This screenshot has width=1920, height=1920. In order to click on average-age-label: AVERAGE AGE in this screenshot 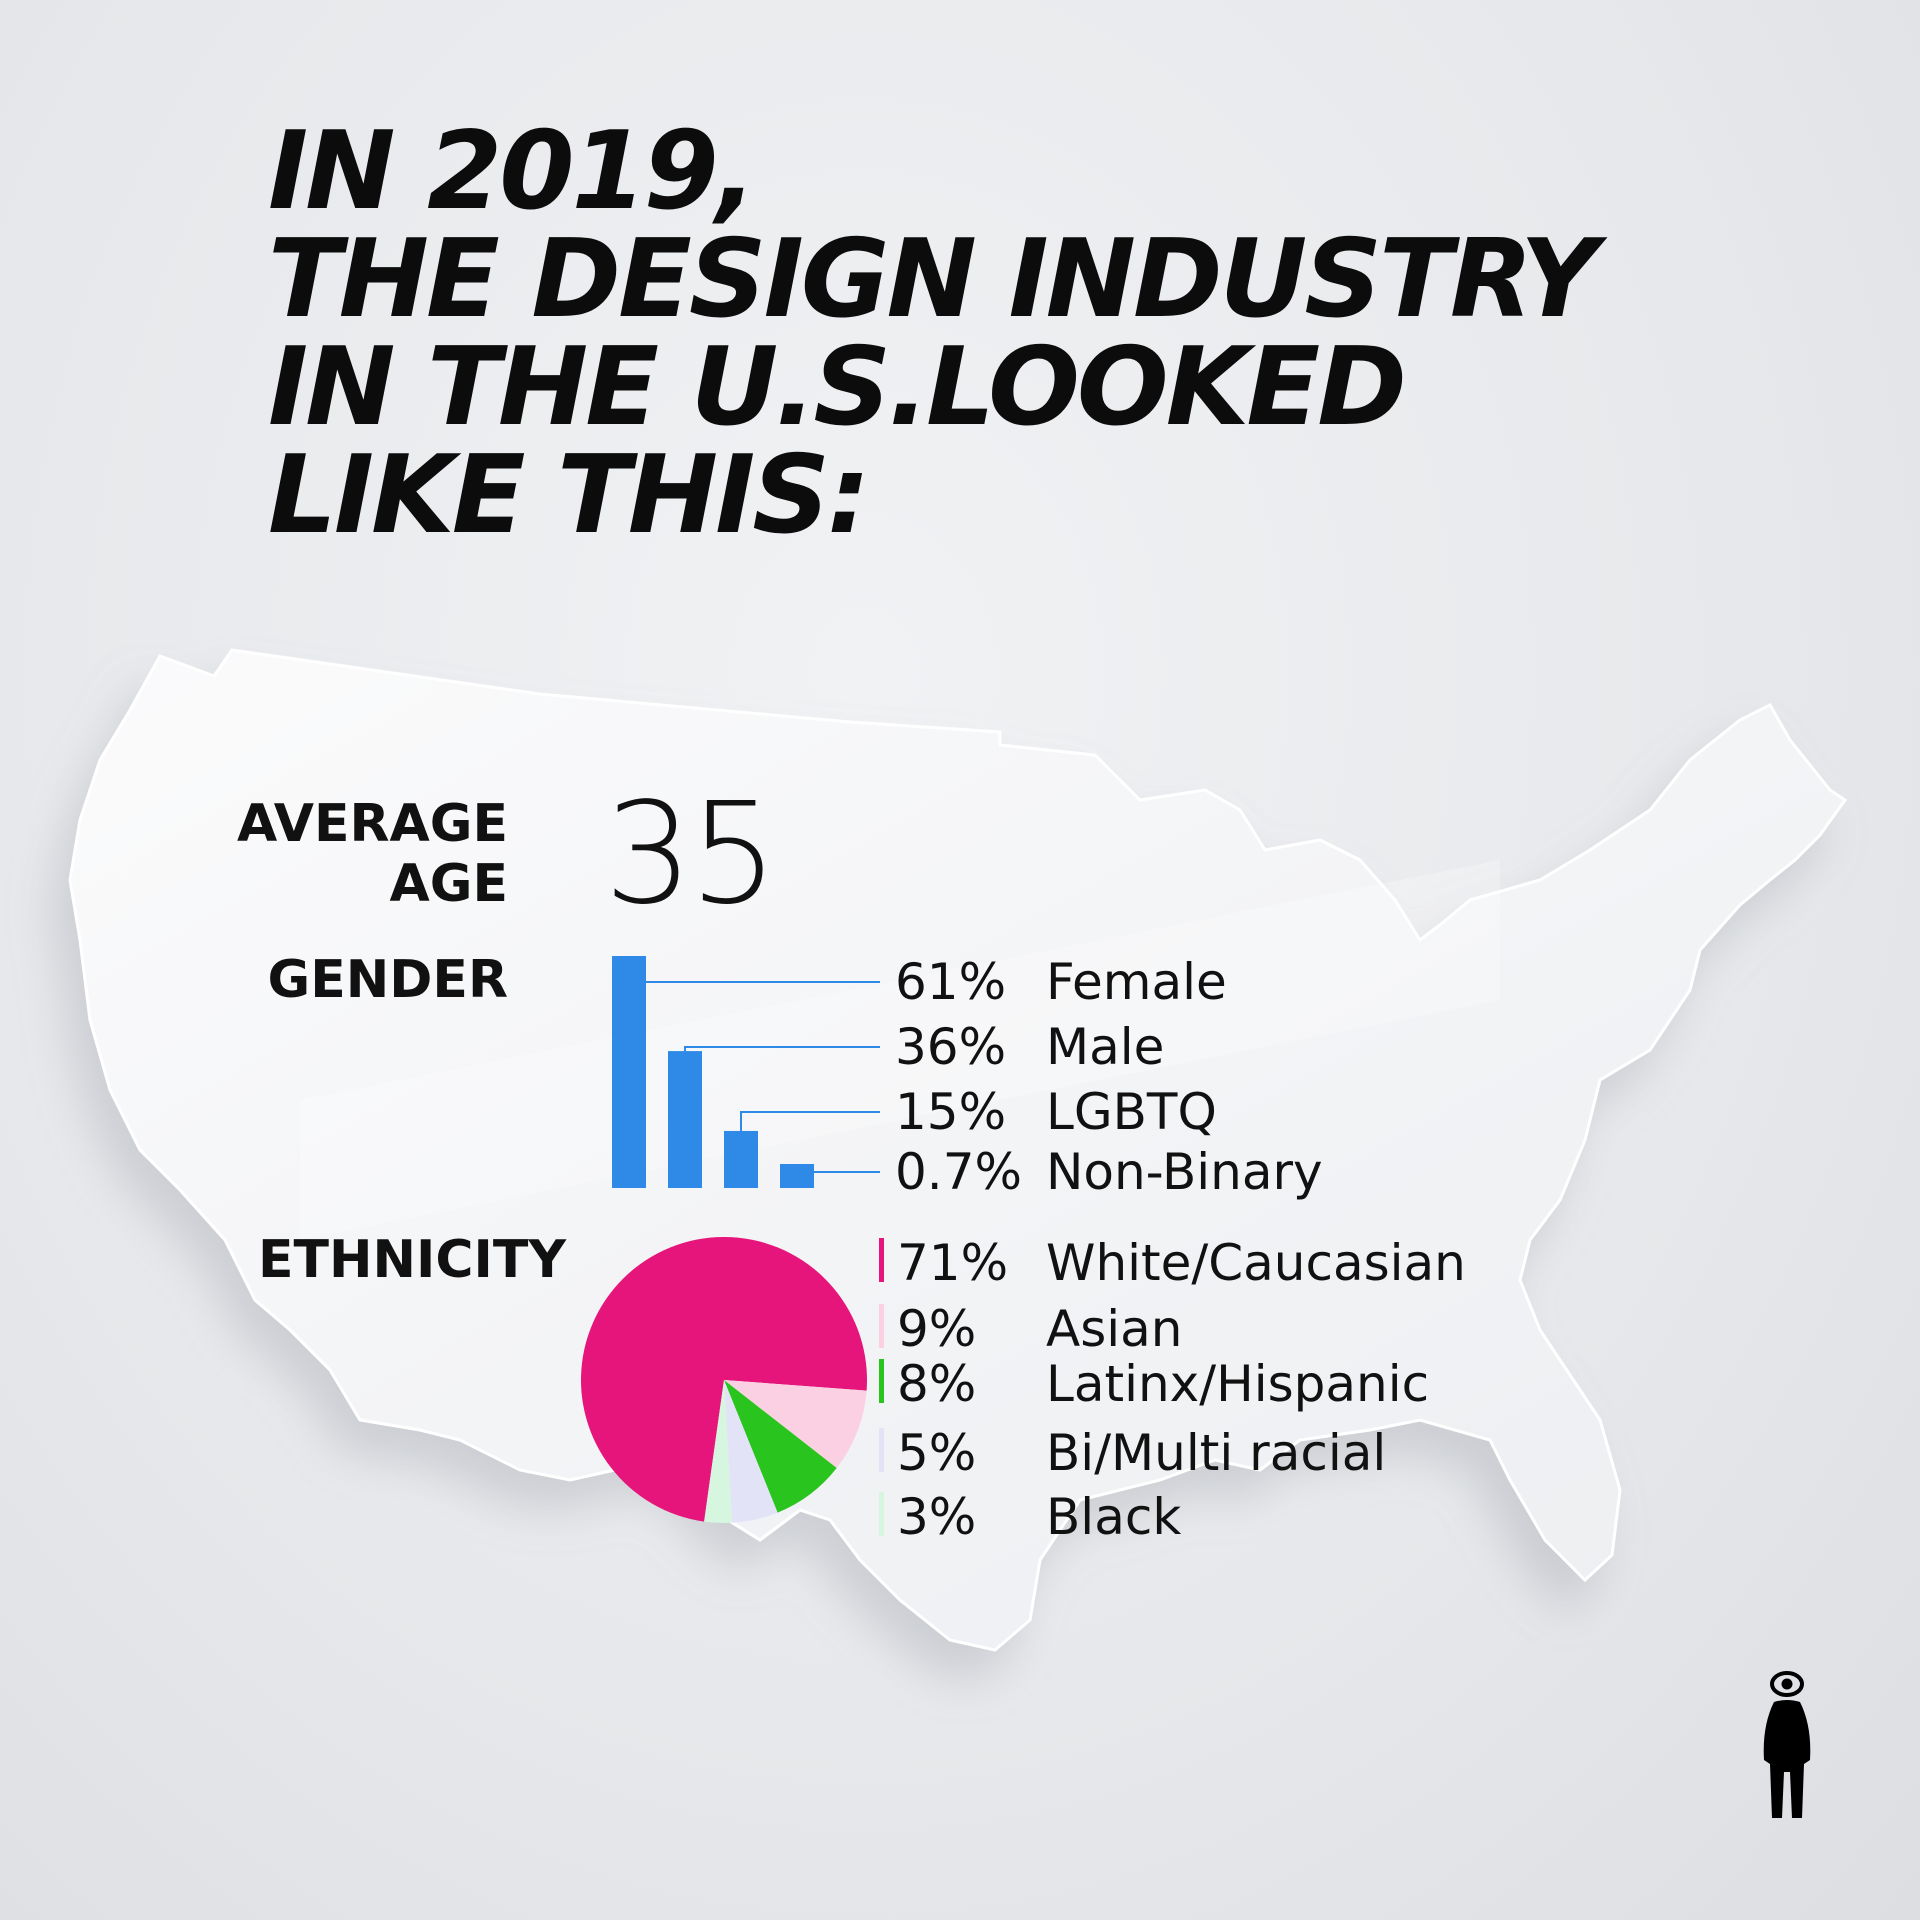, I will do `click(372, 854)`.